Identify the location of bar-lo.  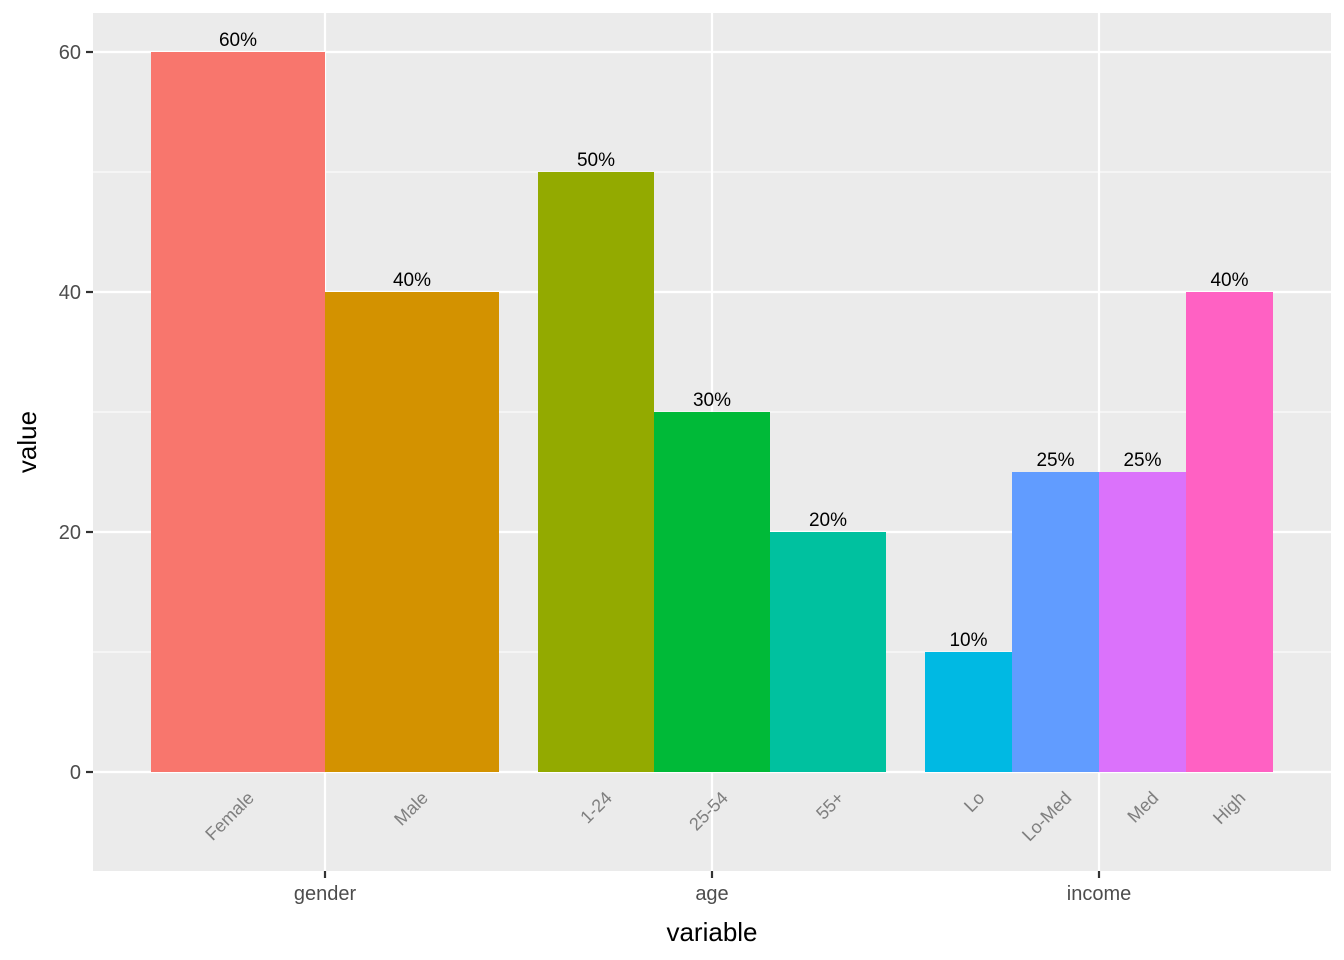
(968, 712).